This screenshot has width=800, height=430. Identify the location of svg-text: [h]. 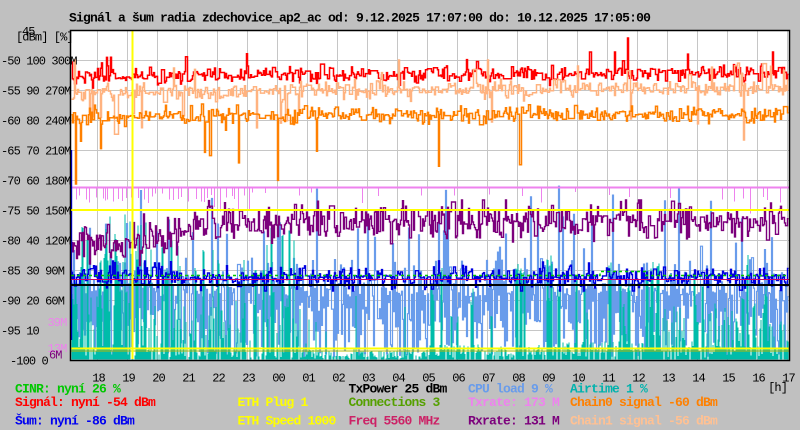
(777, 388).